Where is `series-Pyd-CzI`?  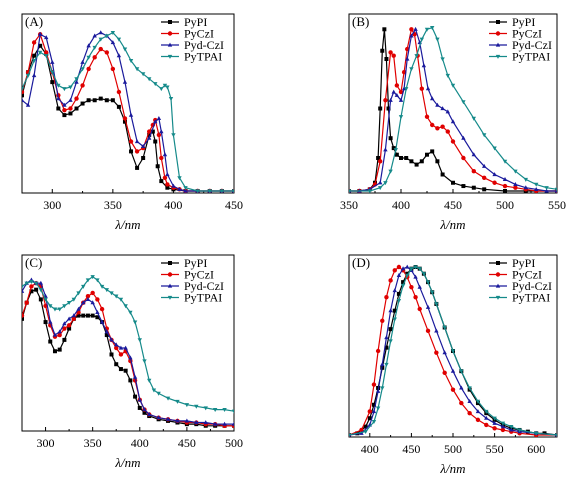 series-Pyd-CzI is located at coordinates (453, 109).